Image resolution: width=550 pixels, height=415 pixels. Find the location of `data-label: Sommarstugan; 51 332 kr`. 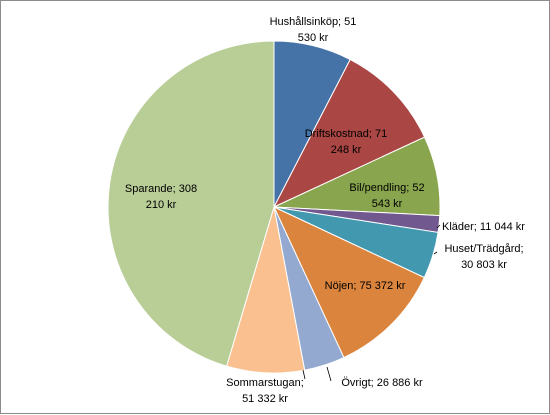

data-label: Sommarstugan; 51 332 kr is located at coordinates (265, 391).